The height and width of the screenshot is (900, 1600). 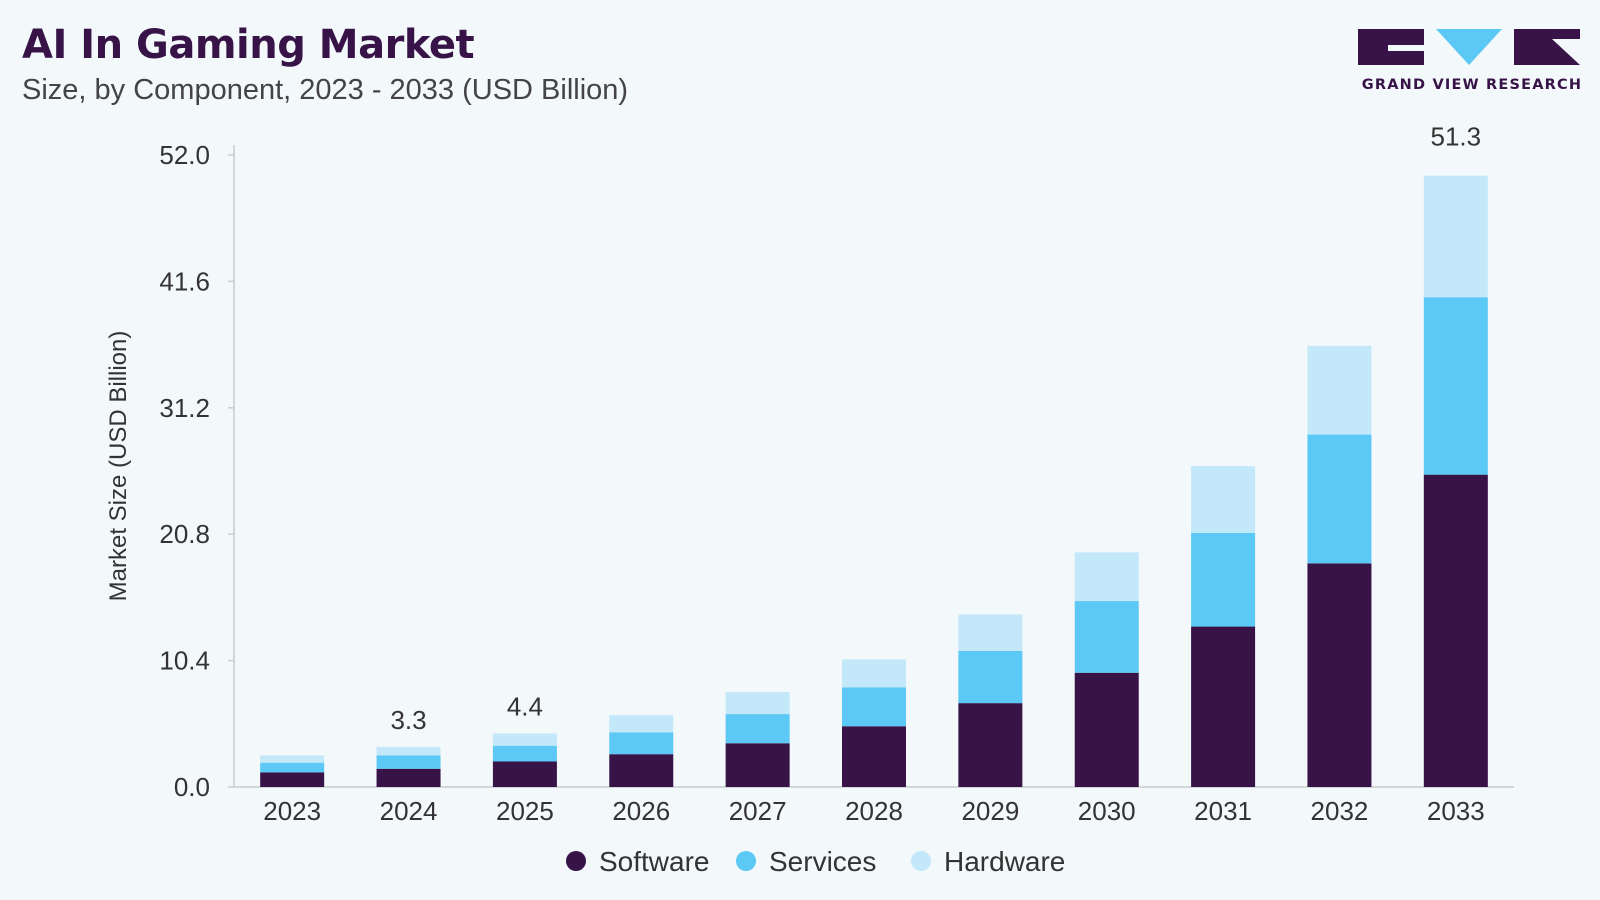 I want to click on x-tick-label: 2030, so click(x=1107, y=811).